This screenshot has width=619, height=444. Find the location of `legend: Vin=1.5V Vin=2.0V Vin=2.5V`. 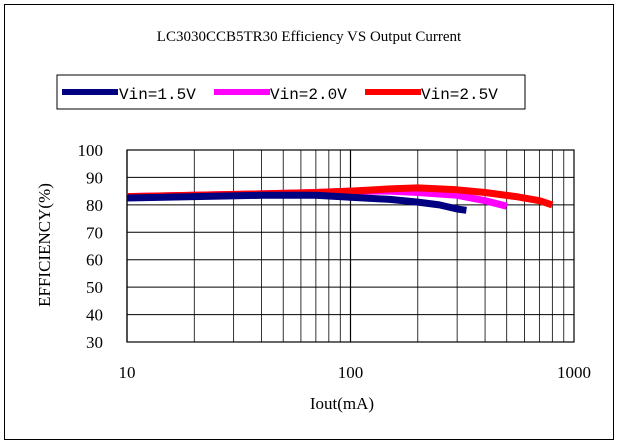

legend: Vin=1.5V Vin=2.0V Vin=2.5V is located at coordinates (291, 92).